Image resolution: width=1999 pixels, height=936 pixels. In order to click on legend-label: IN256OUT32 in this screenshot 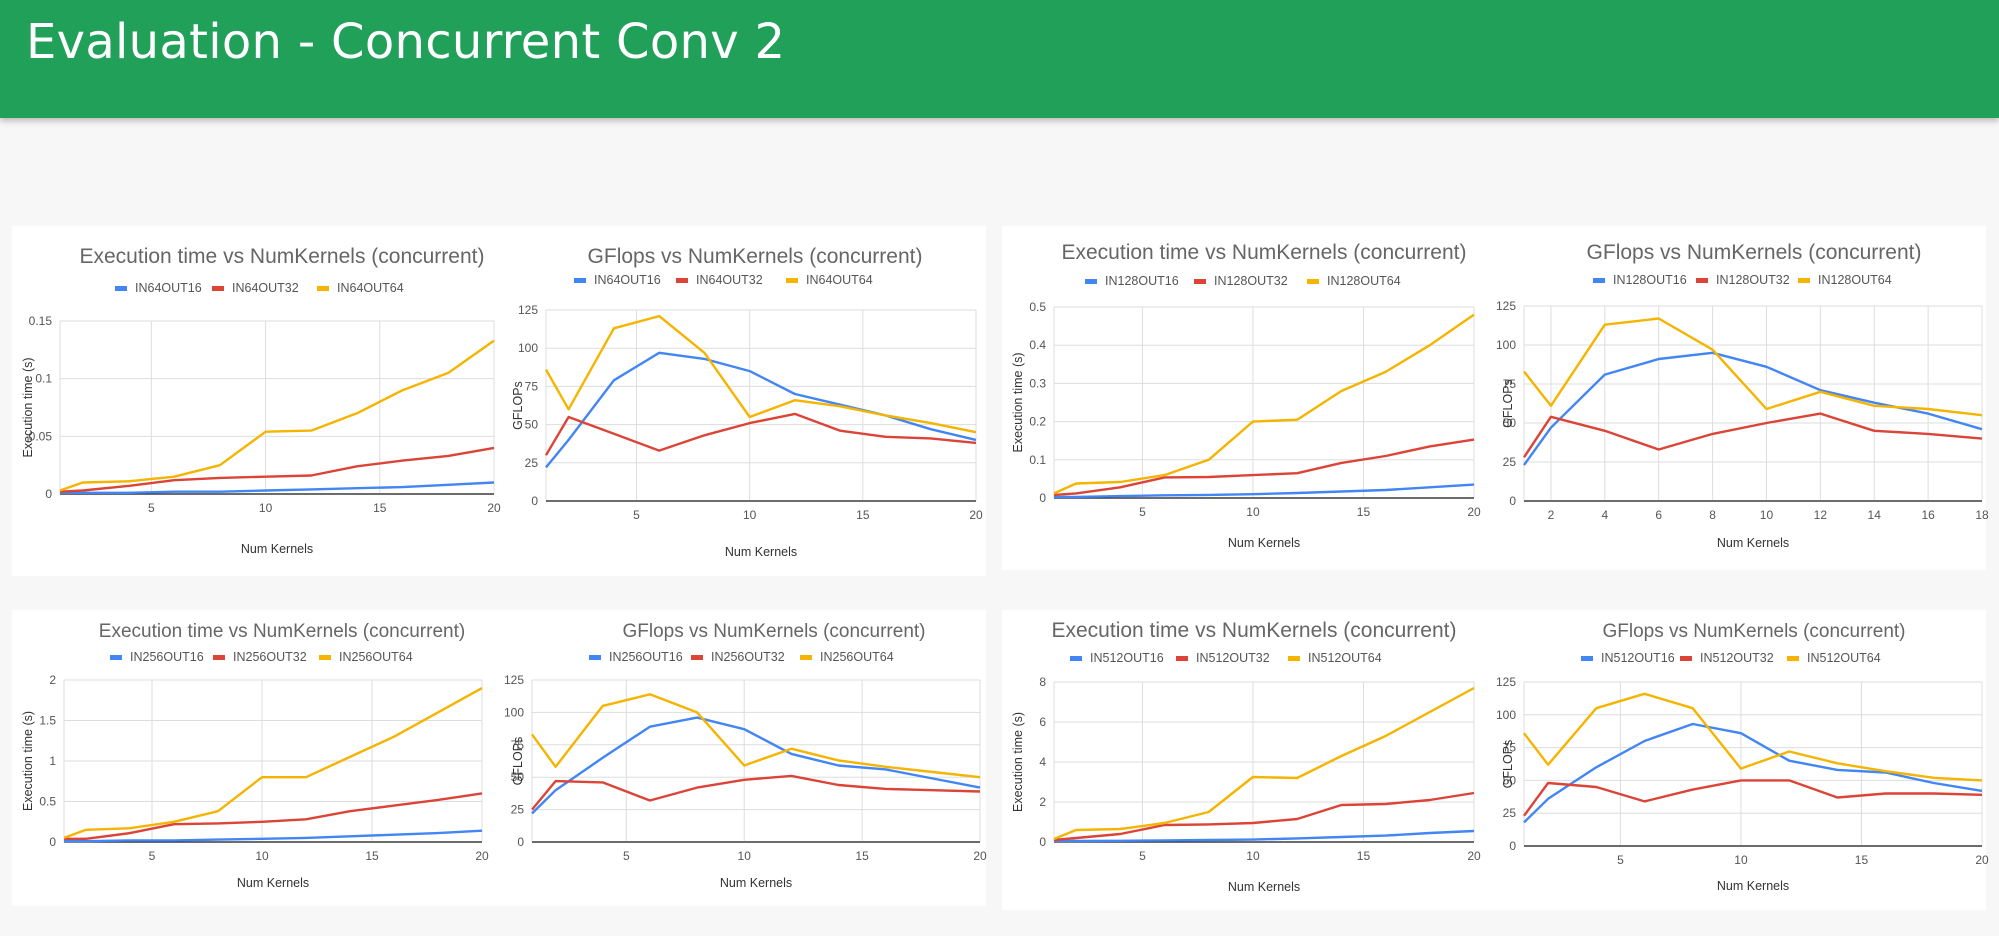, I will do `click(270, 657)`.